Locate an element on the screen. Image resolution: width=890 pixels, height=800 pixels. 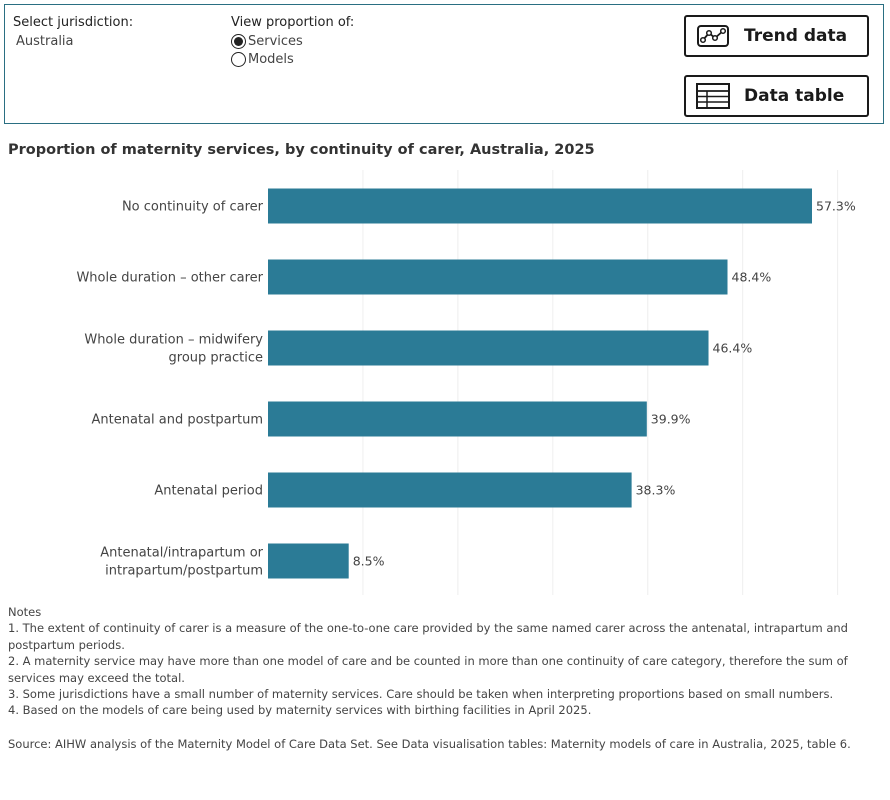
radio-services: Services is located at coordinates (267, 41).